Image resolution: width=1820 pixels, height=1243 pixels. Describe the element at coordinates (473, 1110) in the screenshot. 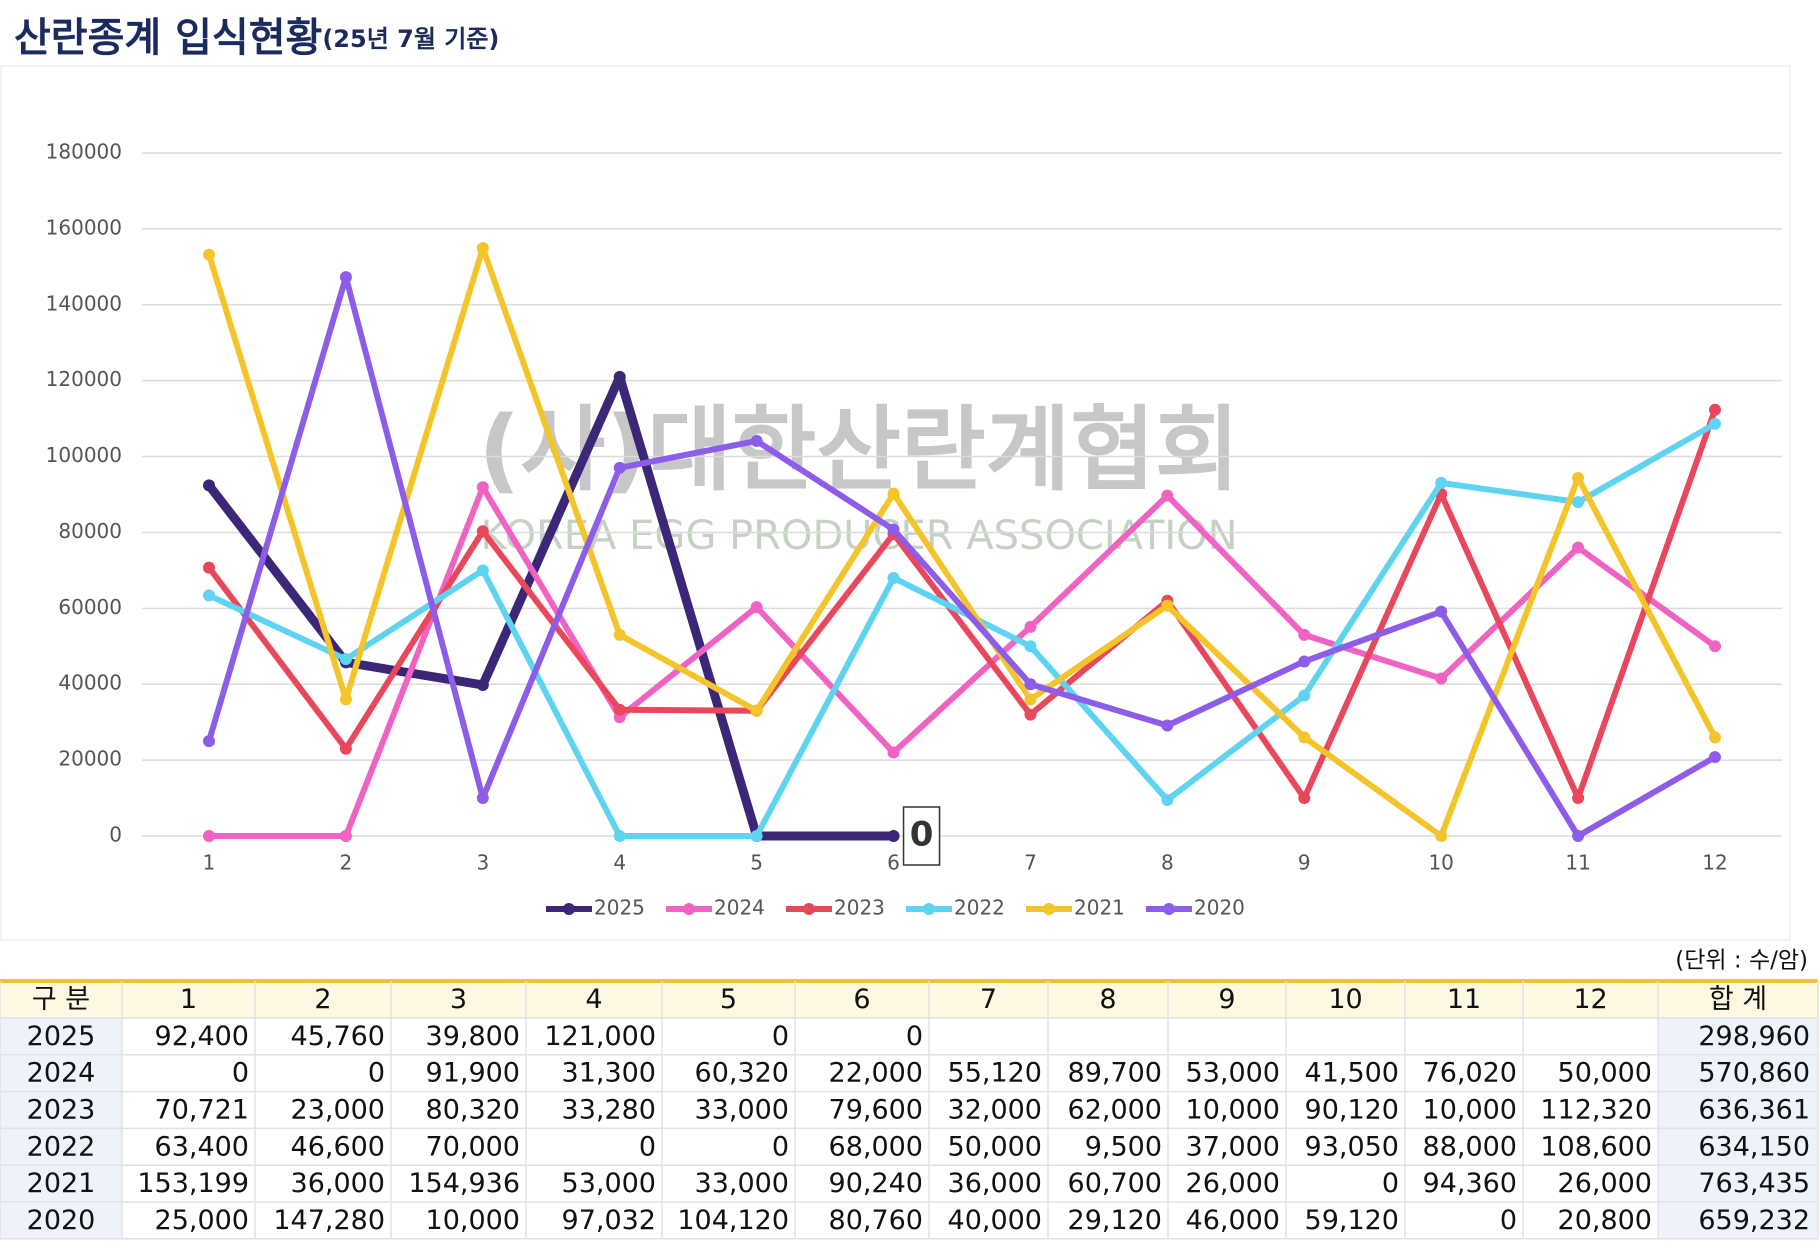

I see `table-cell: 80,320` at that location.